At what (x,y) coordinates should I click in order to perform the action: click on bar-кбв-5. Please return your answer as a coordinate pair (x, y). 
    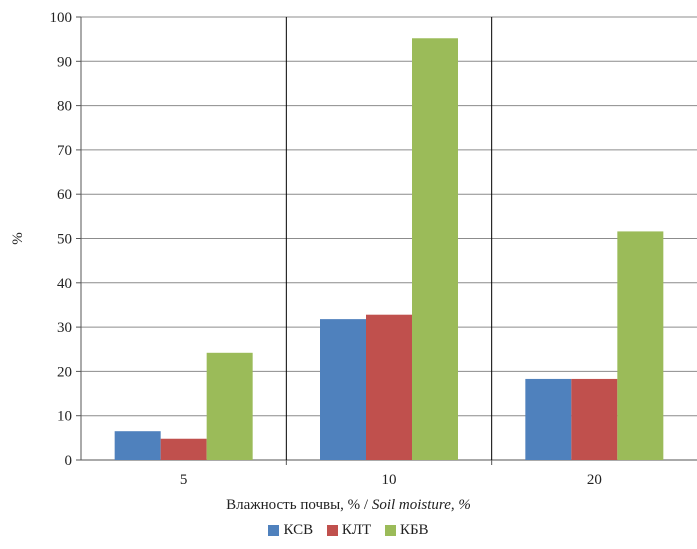
    Looking at the image, I should click on (229, 406).